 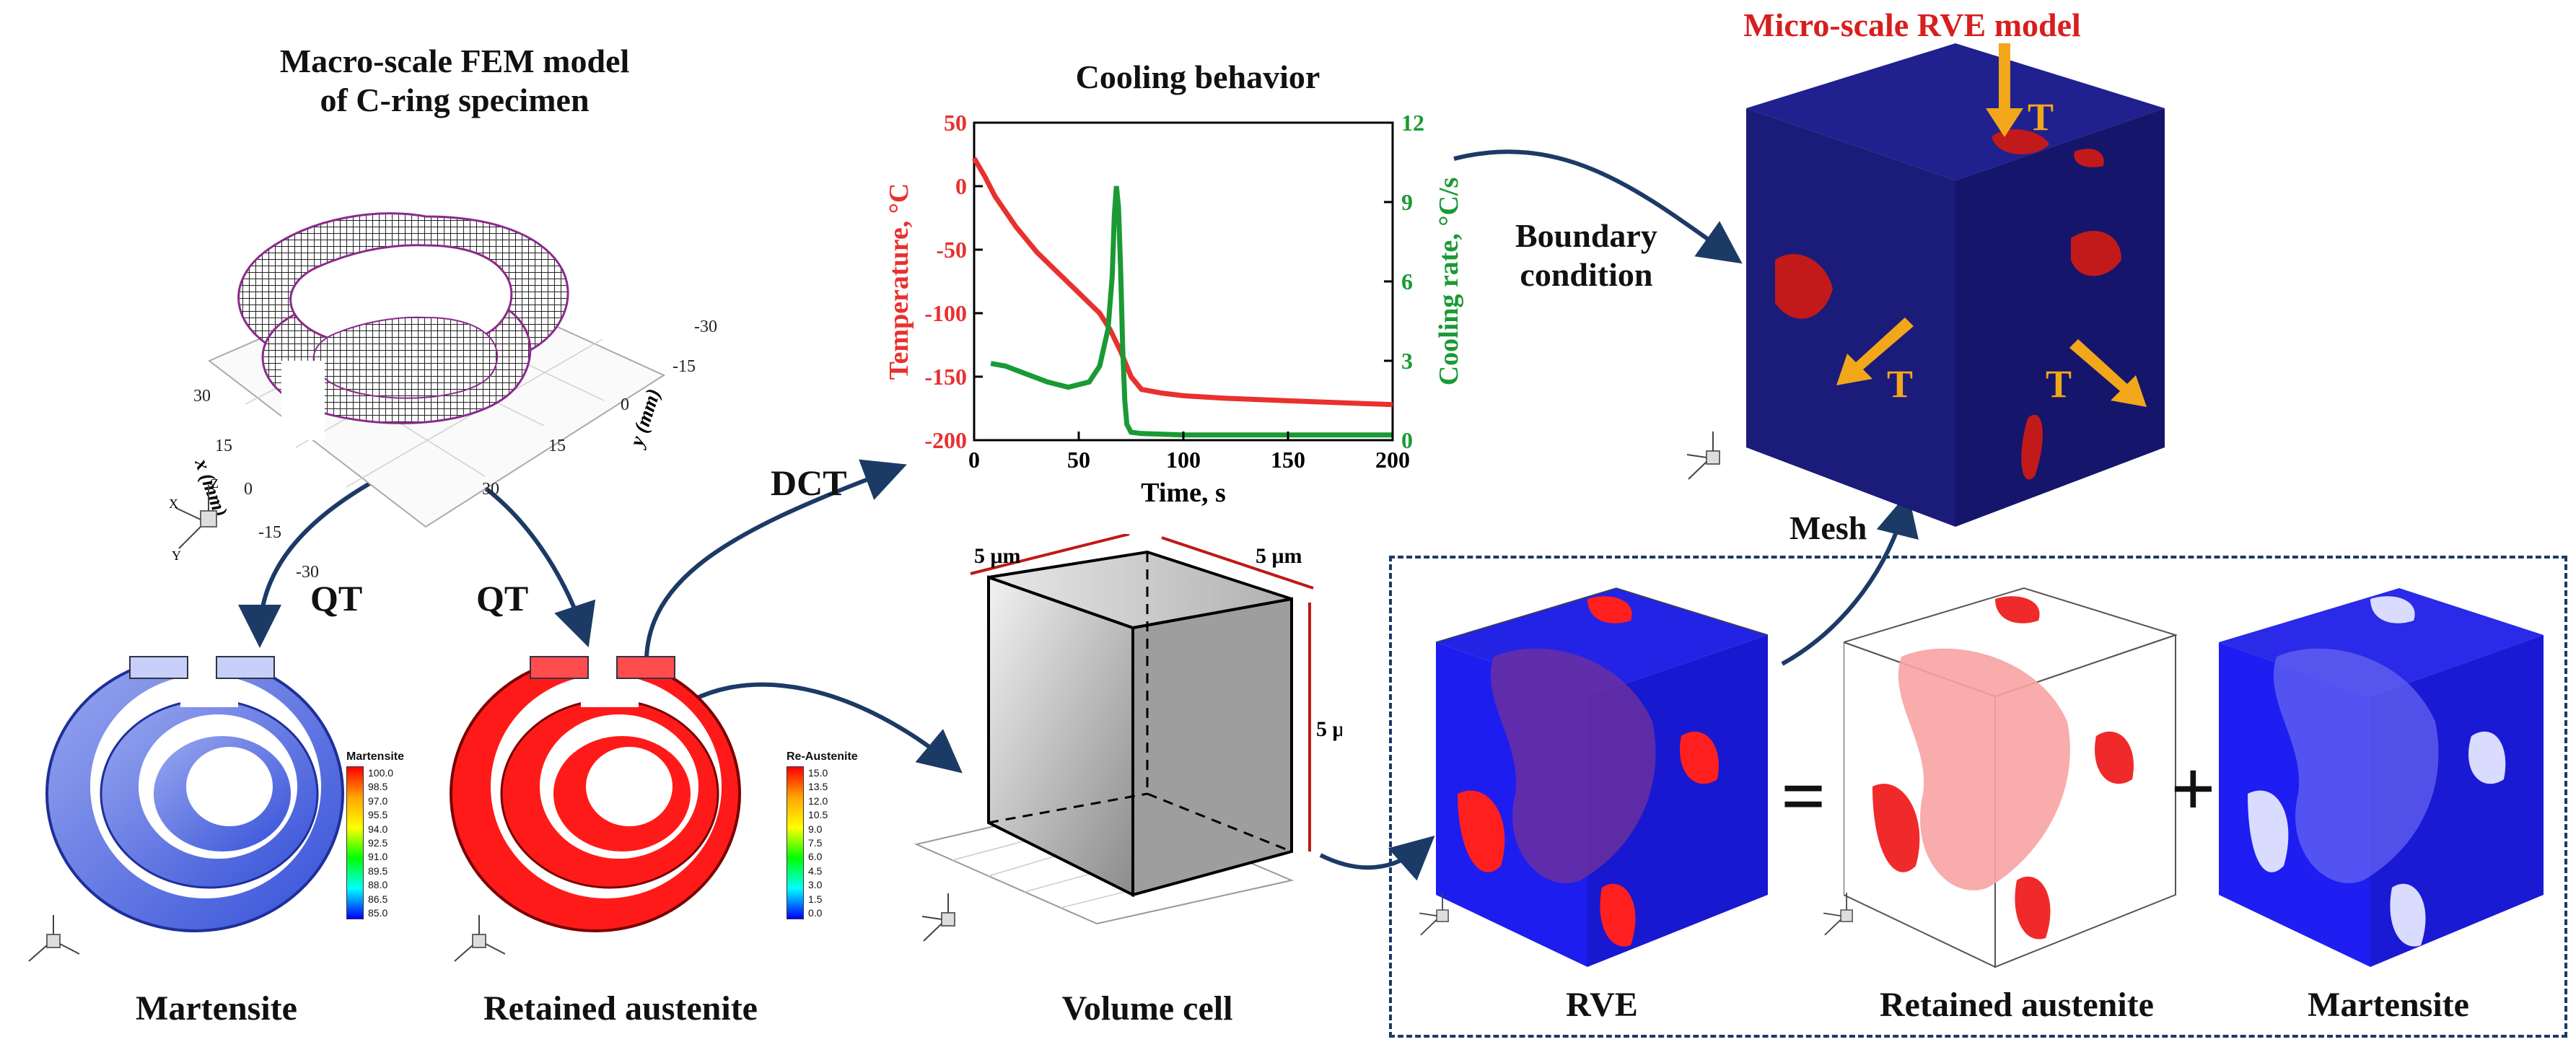 I want to click on series-cooling-rate, so click(x=1191, y=311).